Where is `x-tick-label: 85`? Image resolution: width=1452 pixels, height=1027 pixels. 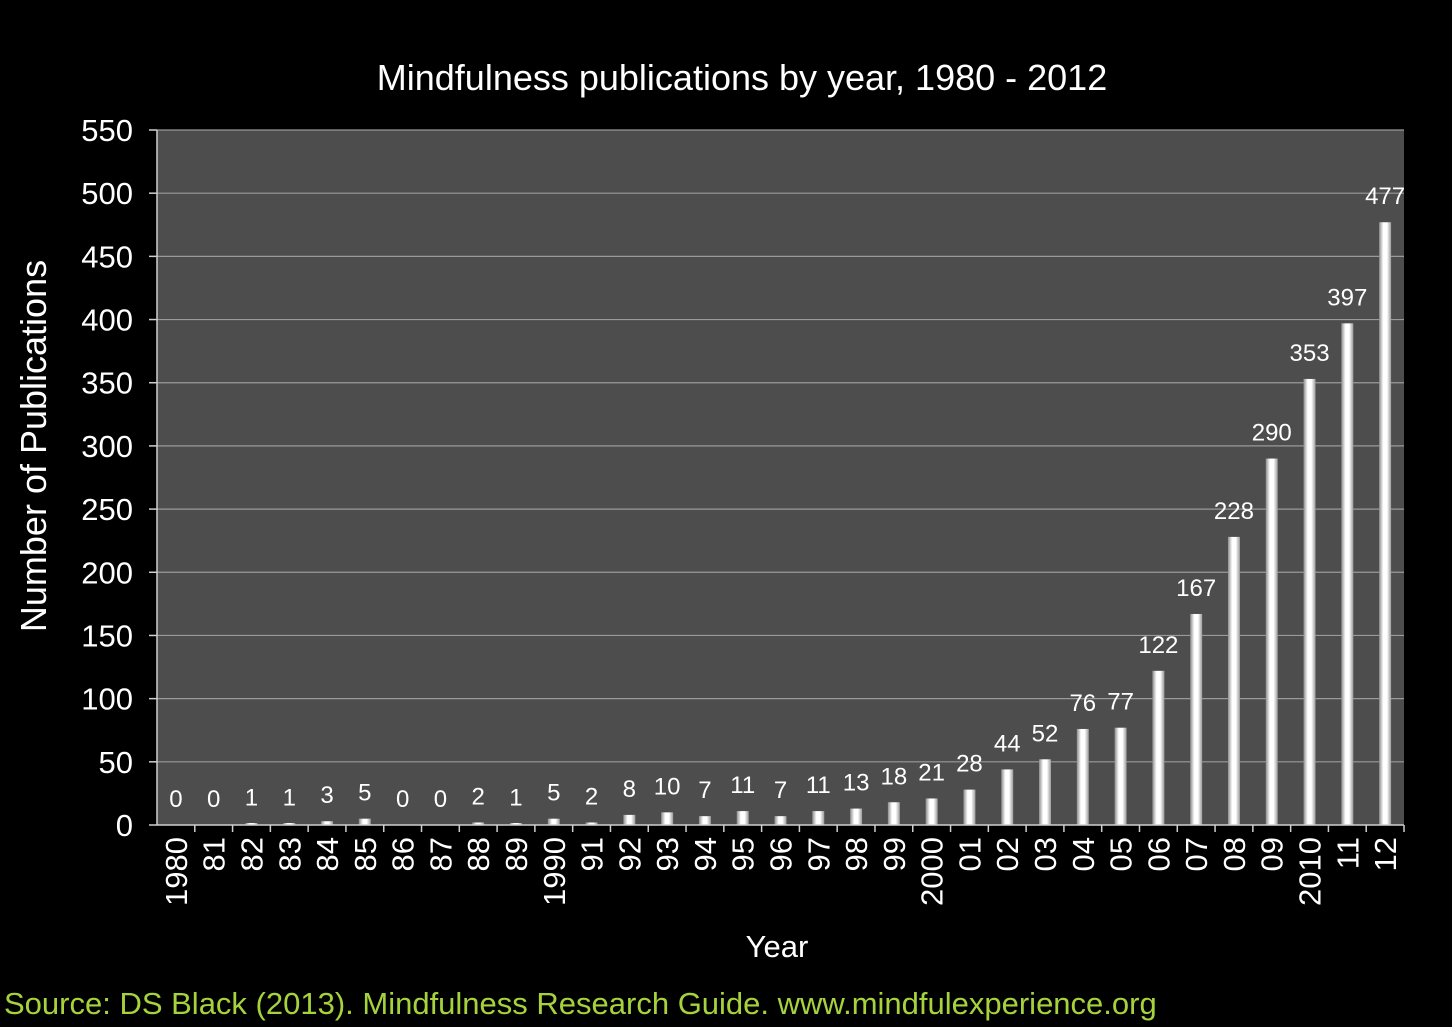
x-tick-label: 85 is located at coordinates (365, 854).